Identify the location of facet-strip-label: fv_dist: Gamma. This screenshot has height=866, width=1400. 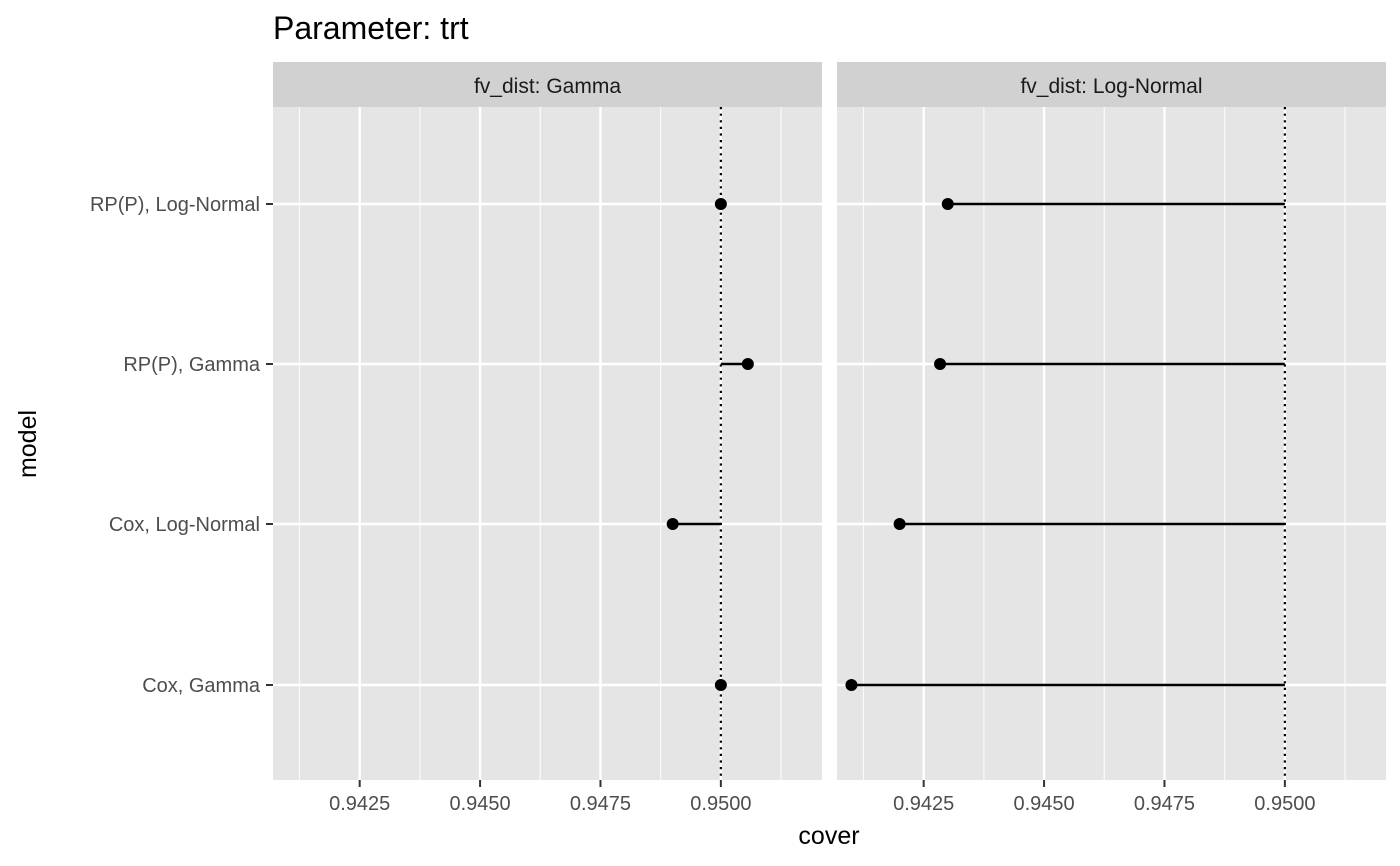
(547, 86).